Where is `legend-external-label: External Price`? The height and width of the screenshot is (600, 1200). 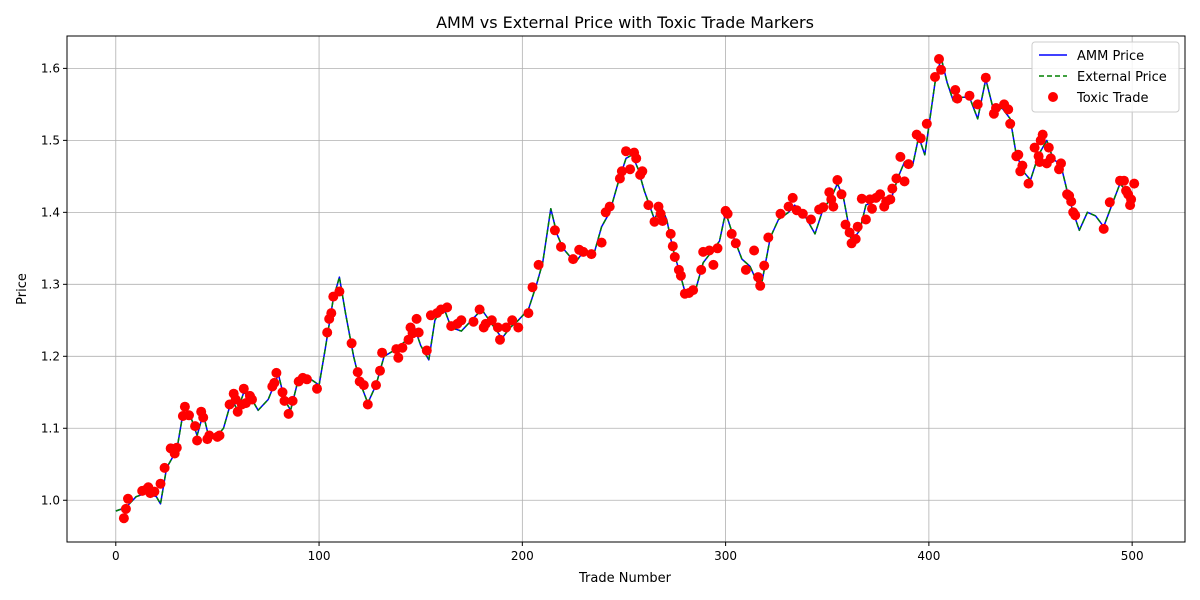
legend-external-label: External Price is located at coordinates (1122, 77).